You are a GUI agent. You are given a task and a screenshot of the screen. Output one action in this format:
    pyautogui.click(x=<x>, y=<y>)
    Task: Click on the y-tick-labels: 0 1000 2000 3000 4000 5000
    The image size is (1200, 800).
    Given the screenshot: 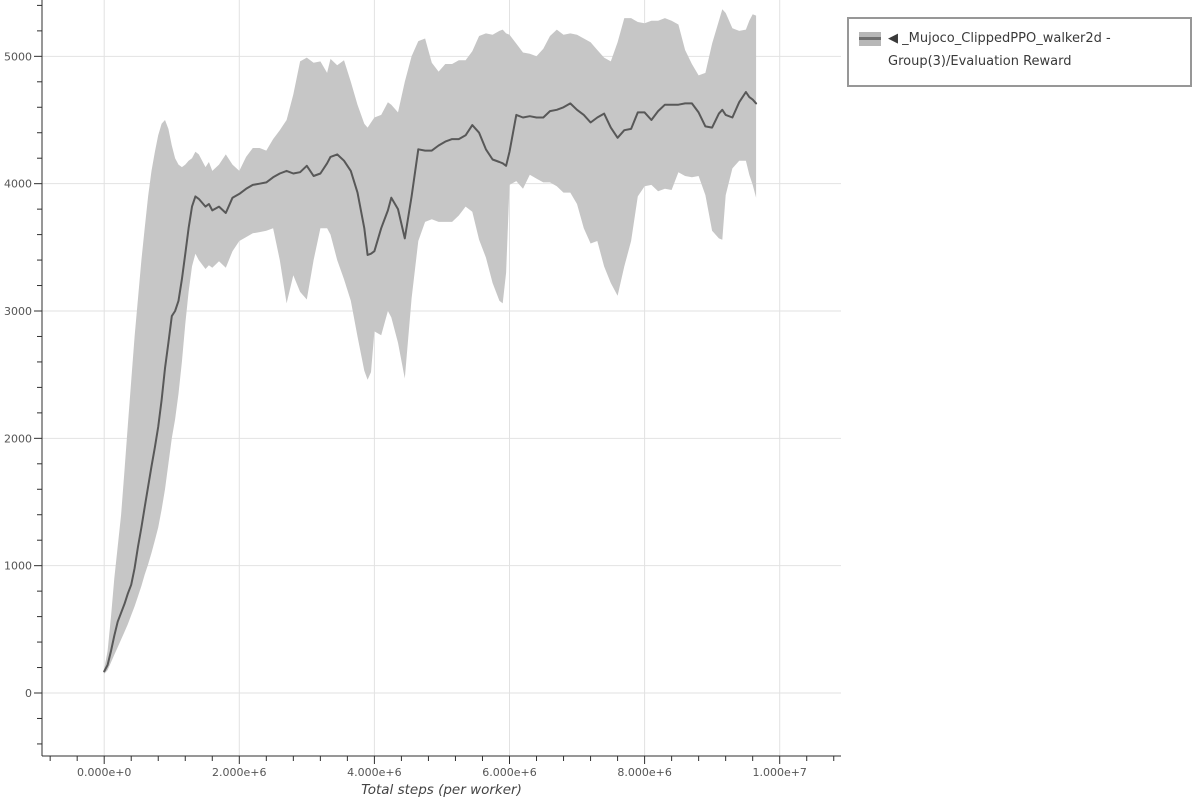 What is the action you would take?
    pyautogui.click(x=18, y=375)
    